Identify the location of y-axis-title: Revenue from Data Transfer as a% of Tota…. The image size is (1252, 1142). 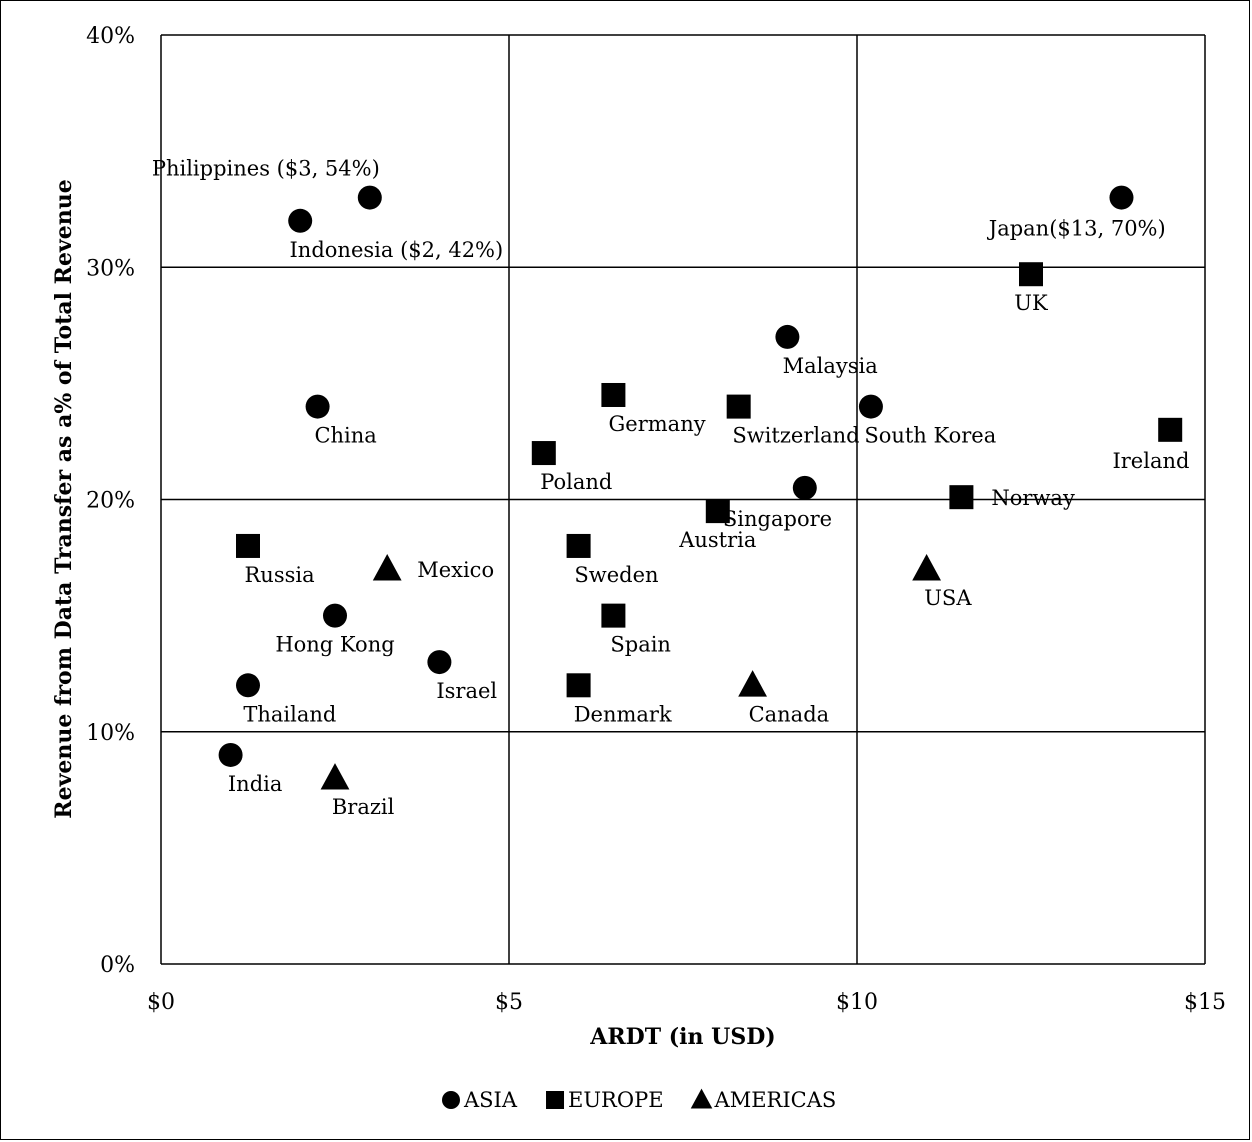
(64, 498).